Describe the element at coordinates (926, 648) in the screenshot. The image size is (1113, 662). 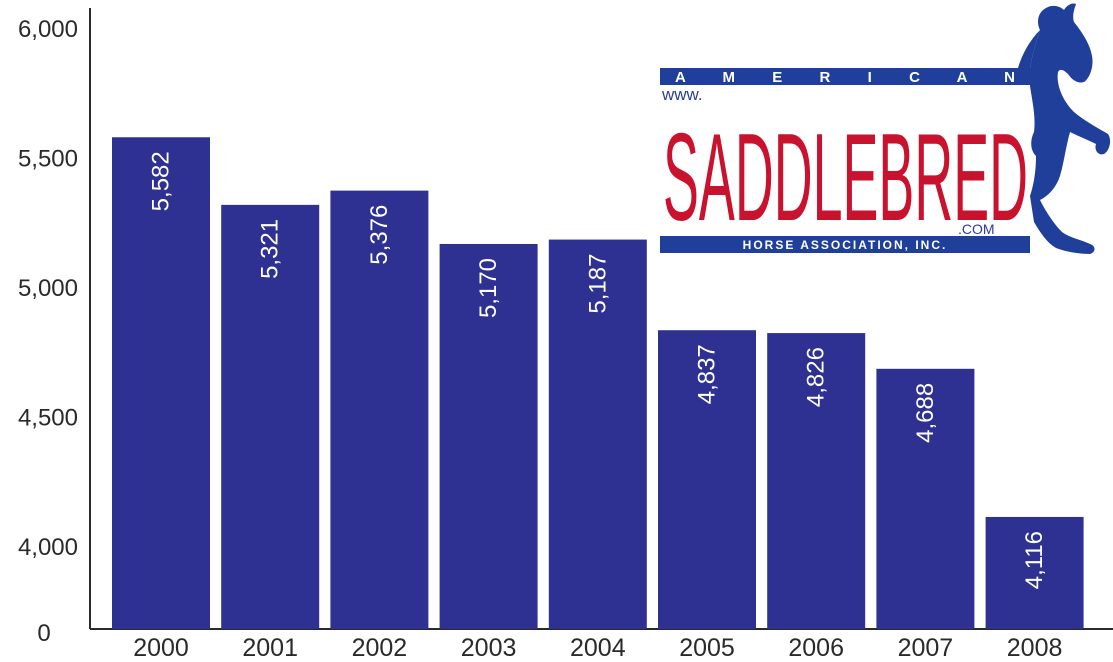
I see `x-tick-label: 2007` at that location.